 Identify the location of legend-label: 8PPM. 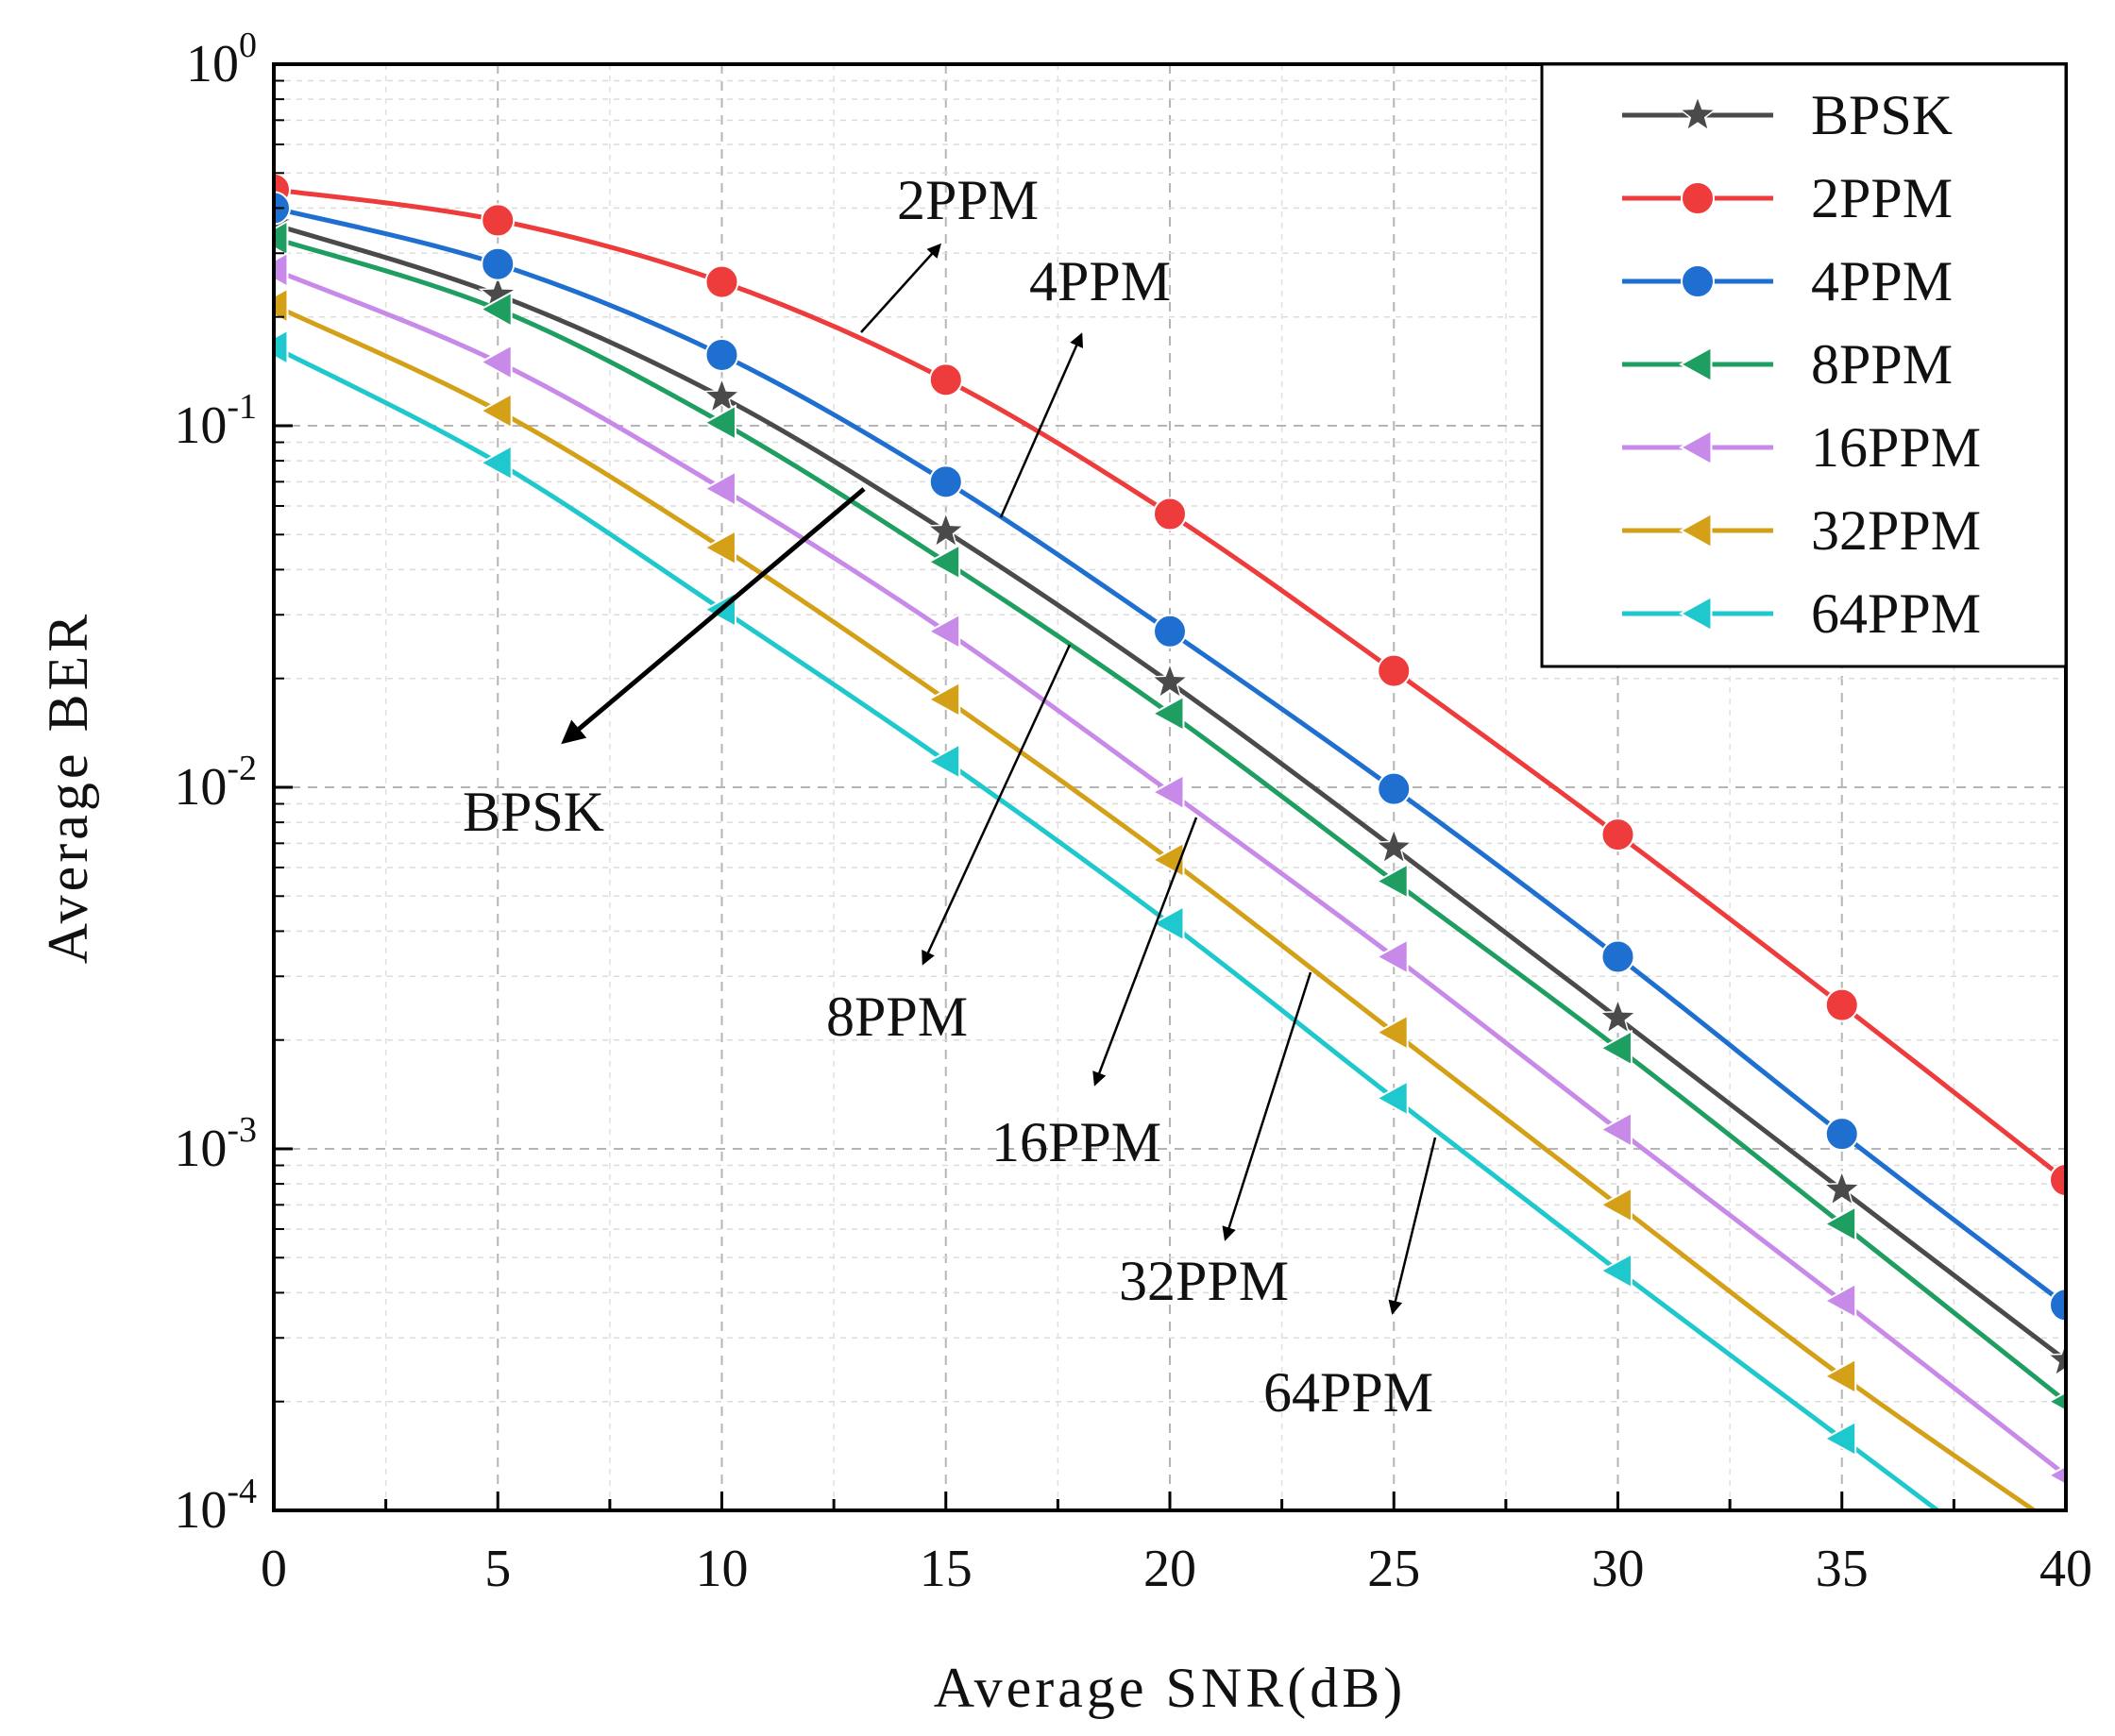
(1882, 364).